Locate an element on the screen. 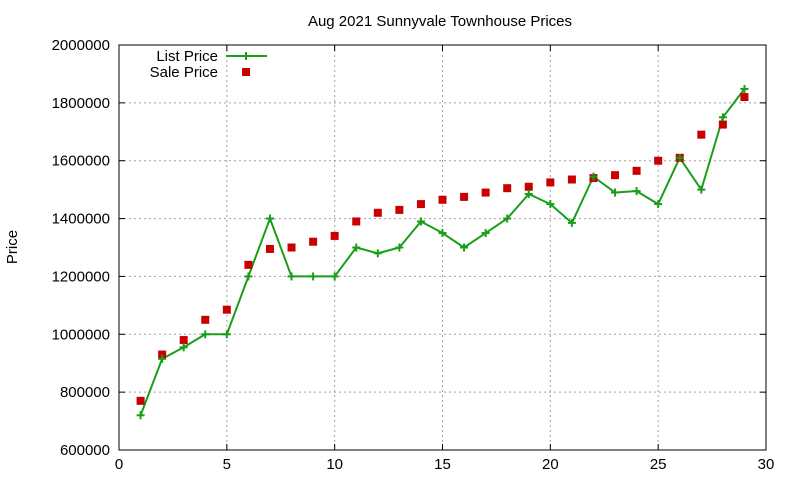 The height and width of the screenshot is (480, 800). legend: List Price Sale Price is located at coordinates (208, 64).